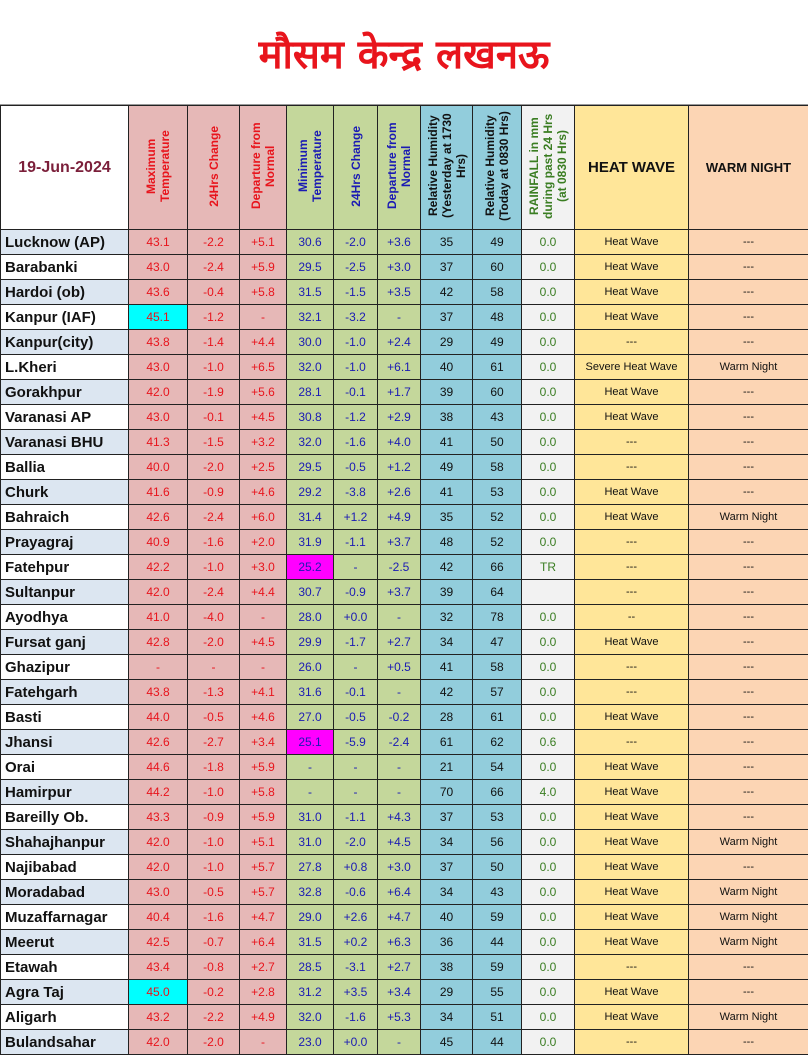 This screenshot has height=1055, width=808. What do you see at coordinates (631, 617) in the screenshot?
I see `heat-wave-status: --` at bounding box center [631, 617].